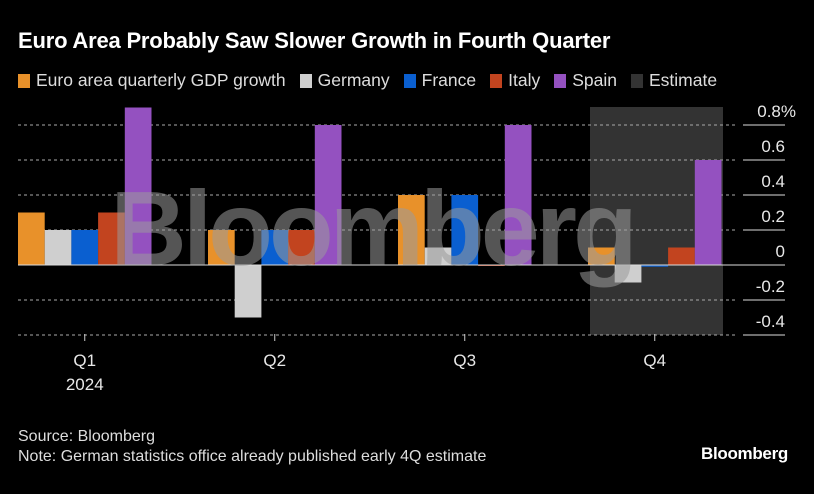 The image size is (814, 494). Describe the element at coordinates (301, 247) in the screenshot. I see `bar-italy-q2` at that location.